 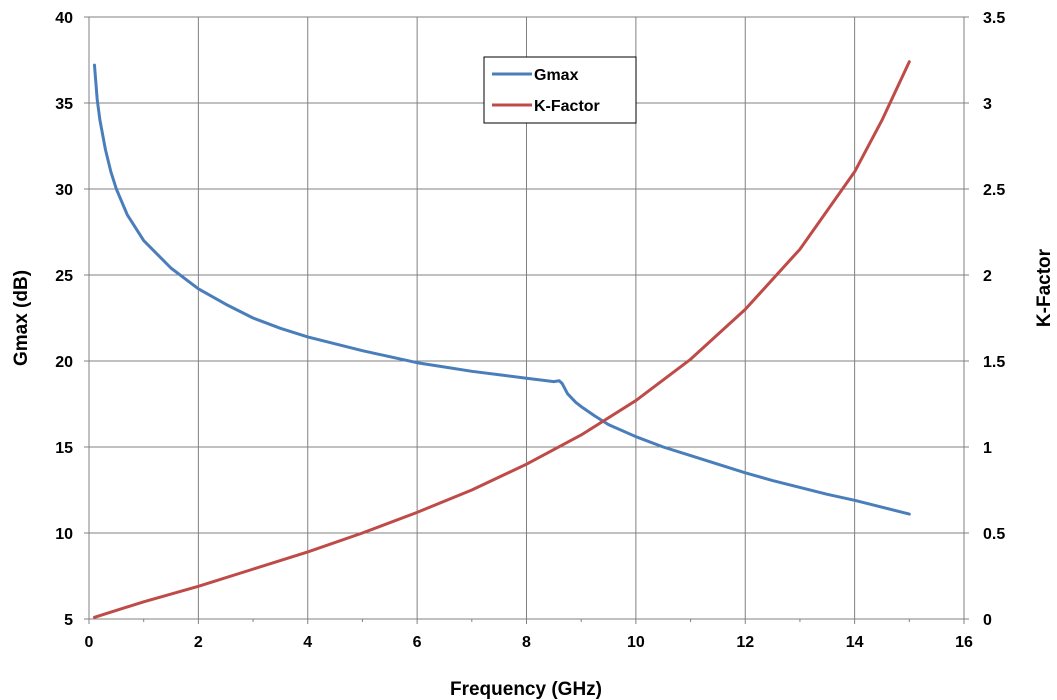 I want to click on y-left-tick-label: 25, so click(x=64, y=276).